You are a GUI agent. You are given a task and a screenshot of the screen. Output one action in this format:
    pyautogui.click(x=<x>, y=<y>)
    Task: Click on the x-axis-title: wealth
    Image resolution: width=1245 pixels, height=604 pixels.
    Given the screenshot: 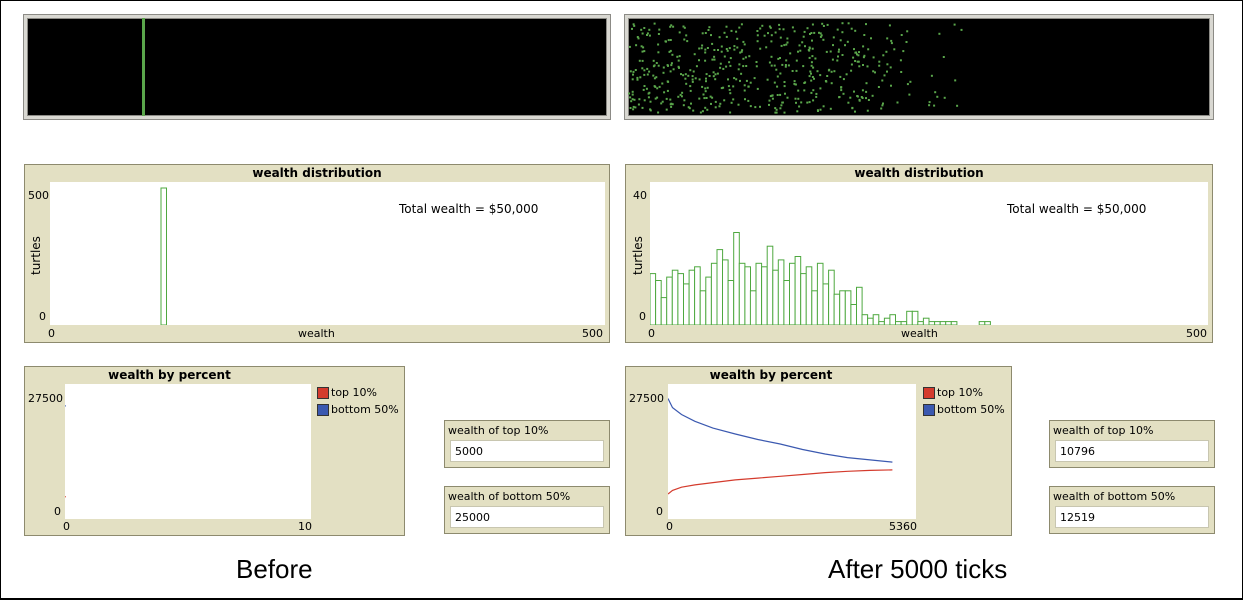 What is the action you would take?
    pyautogui.click(x=919, y=333)
    